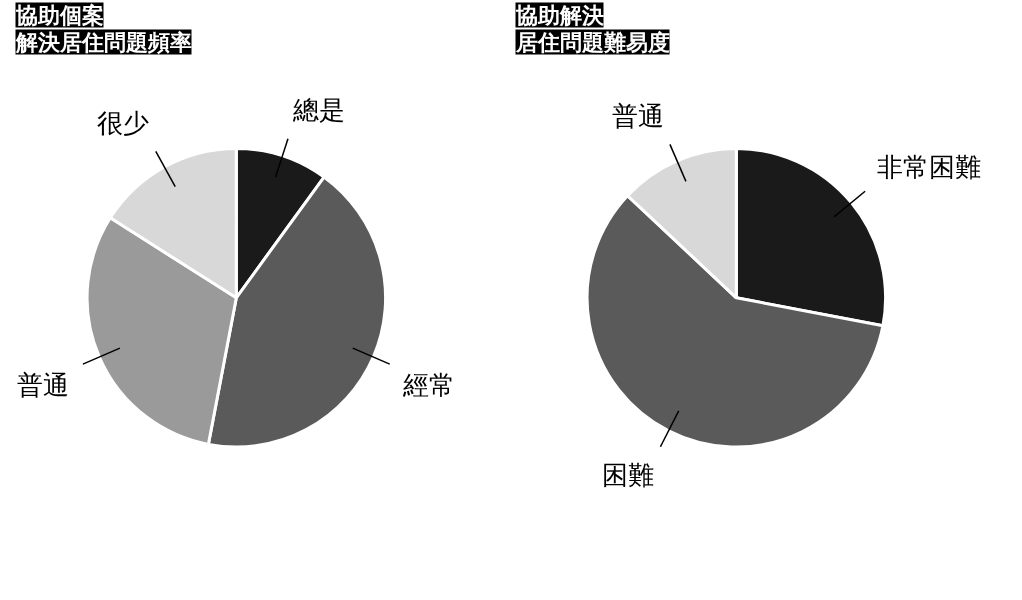 Image resolution: width=1022 pixels, height=600 pixels. What do you see at coordinates (627, 475) in the screenshot?
I see `slice-label: 困難` at bounding box center [627, 475].